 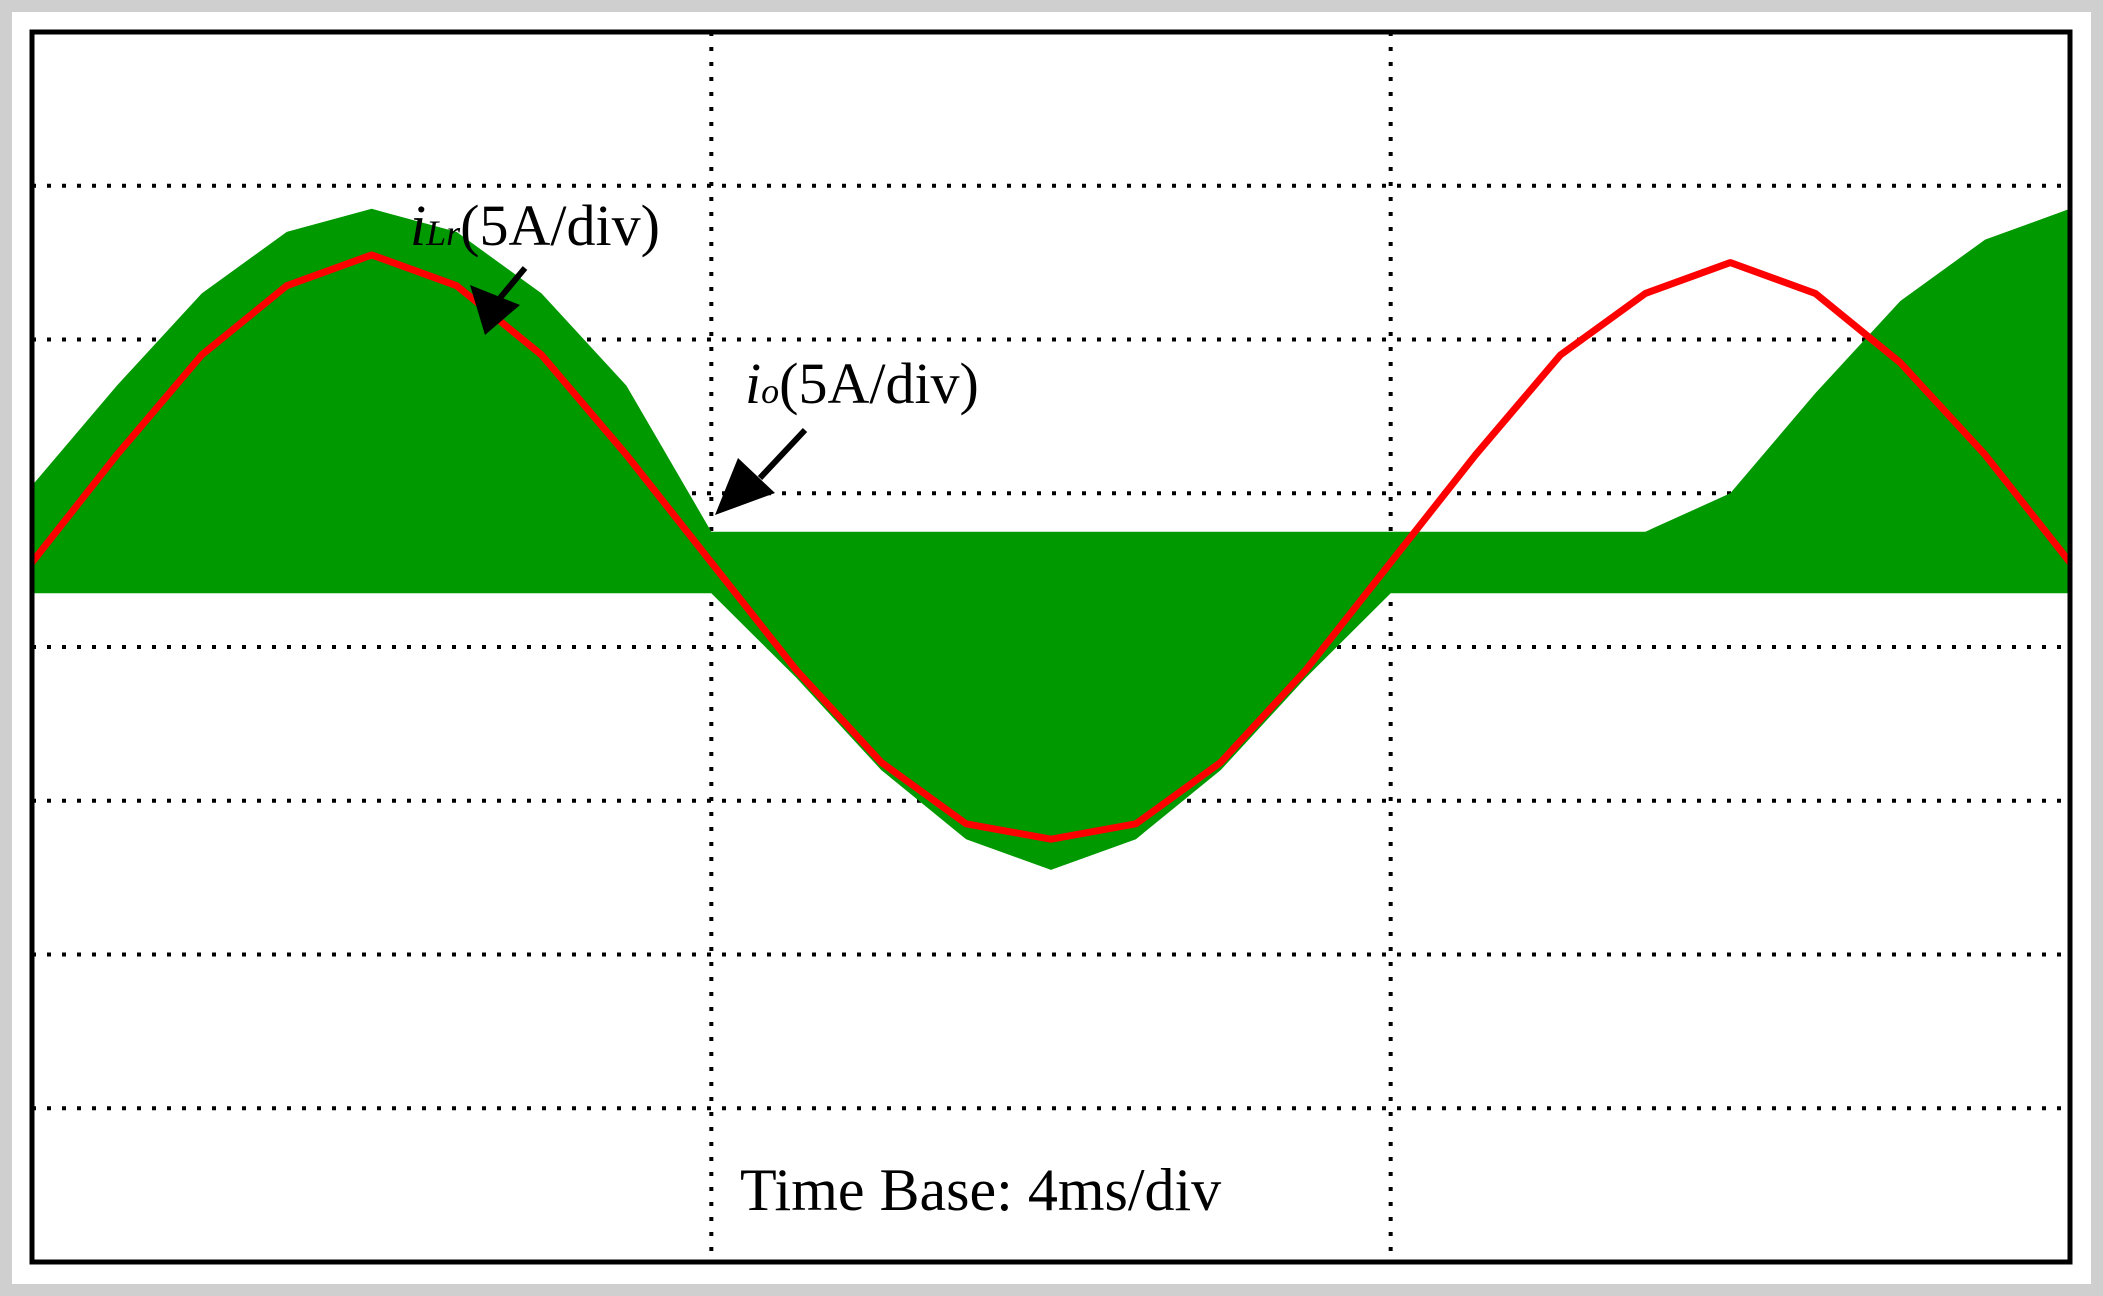 I want to click on label-iLr-sub: Lr, so click(x=443, y=233).